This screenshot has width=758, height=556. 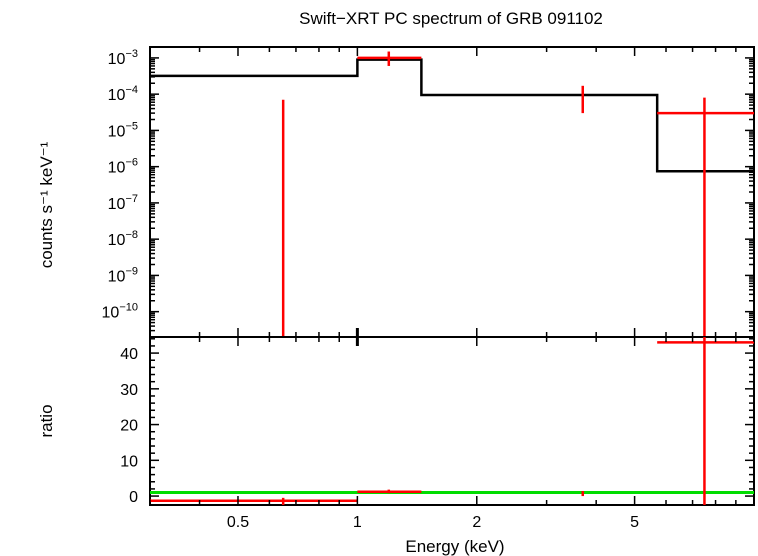 What do you see at coordinates (123, 275) in the screenshot?
I see `y-tick-label: 10⁻⁹` at bounding box center [123, 275].